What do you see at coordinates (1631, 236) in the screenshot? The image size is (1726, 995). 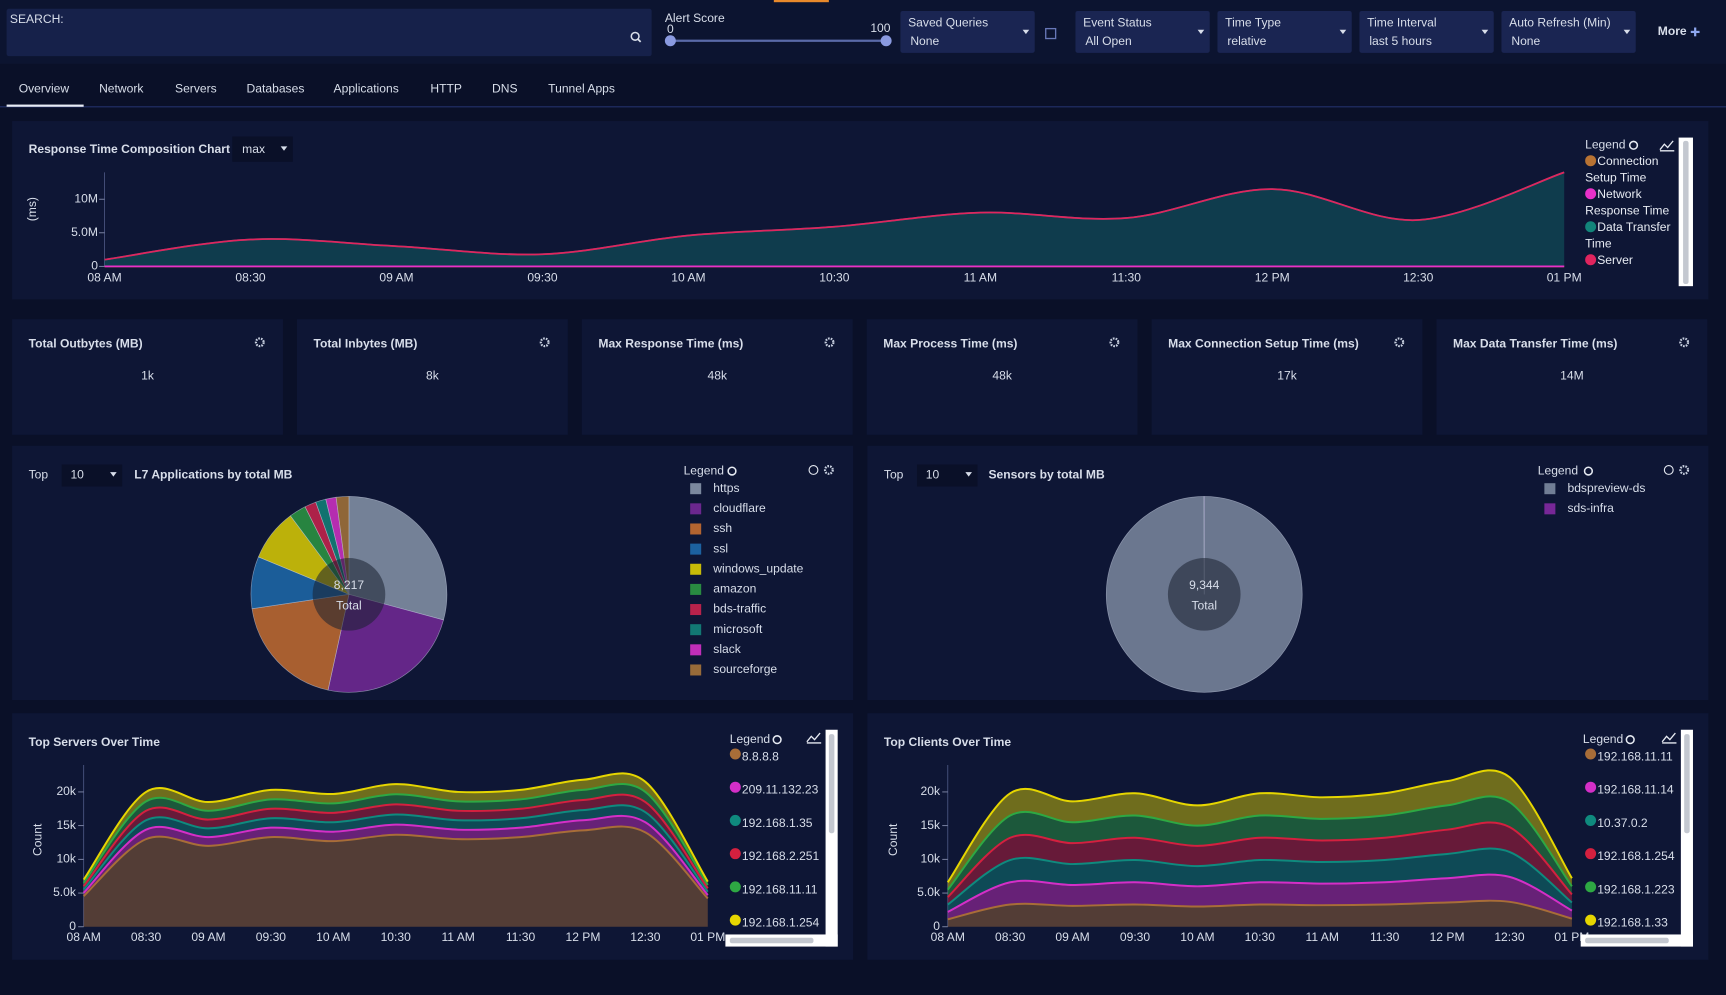 I see `legend-item: Data Transfer Time` at bounding box center [1631, 236].